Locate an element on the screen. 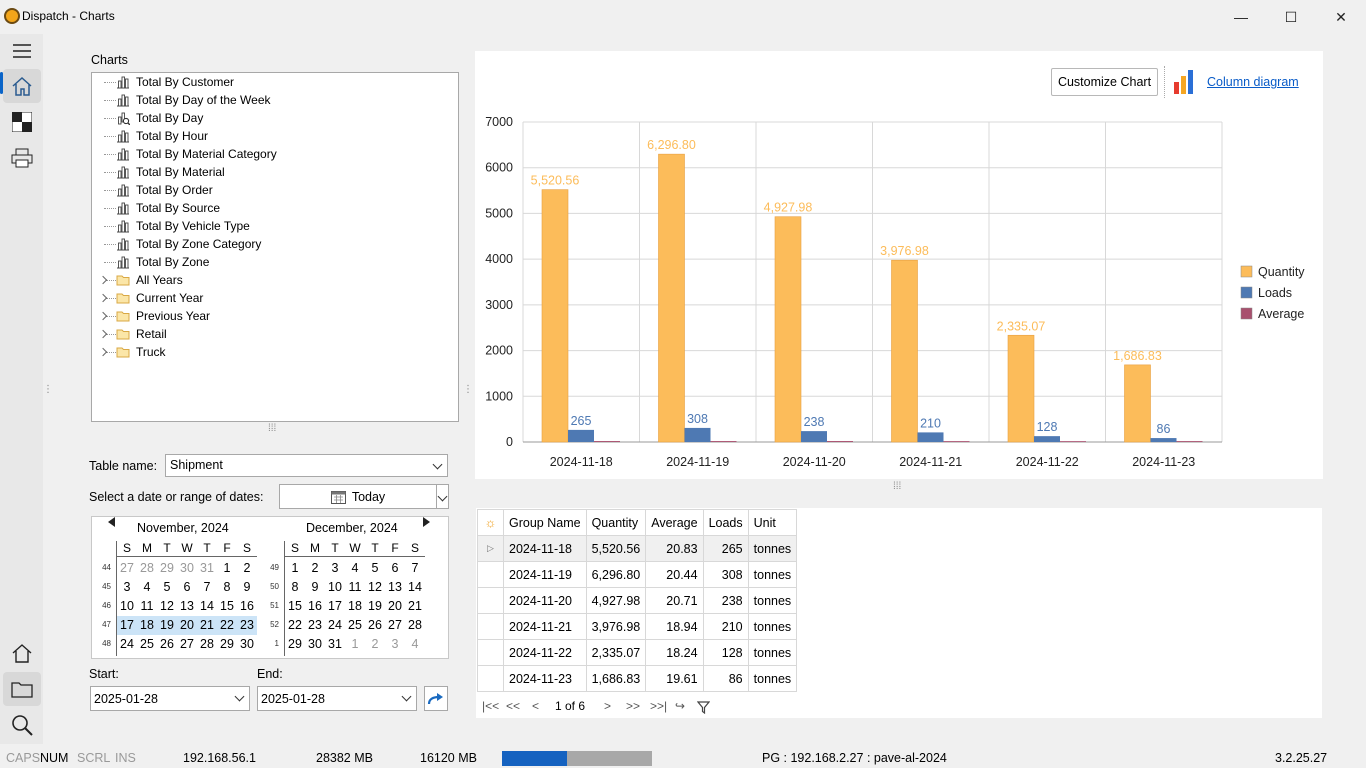  calendar-day: 10 is located at coordinates (127, 606).